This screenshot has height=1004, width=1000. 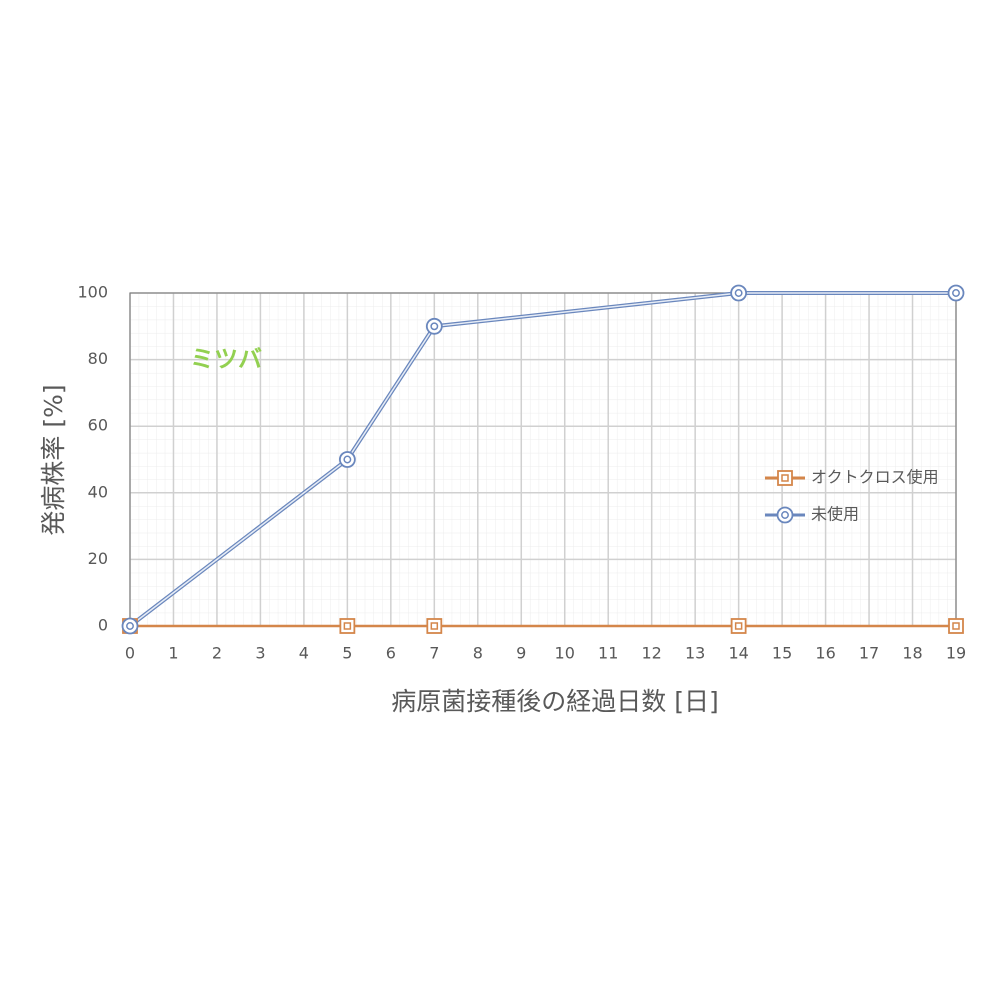 What do you see at coordinates (875, 477) in the screenshot?
I see `legend-label: オクトクロス使用` at bounding box center [875, 477].